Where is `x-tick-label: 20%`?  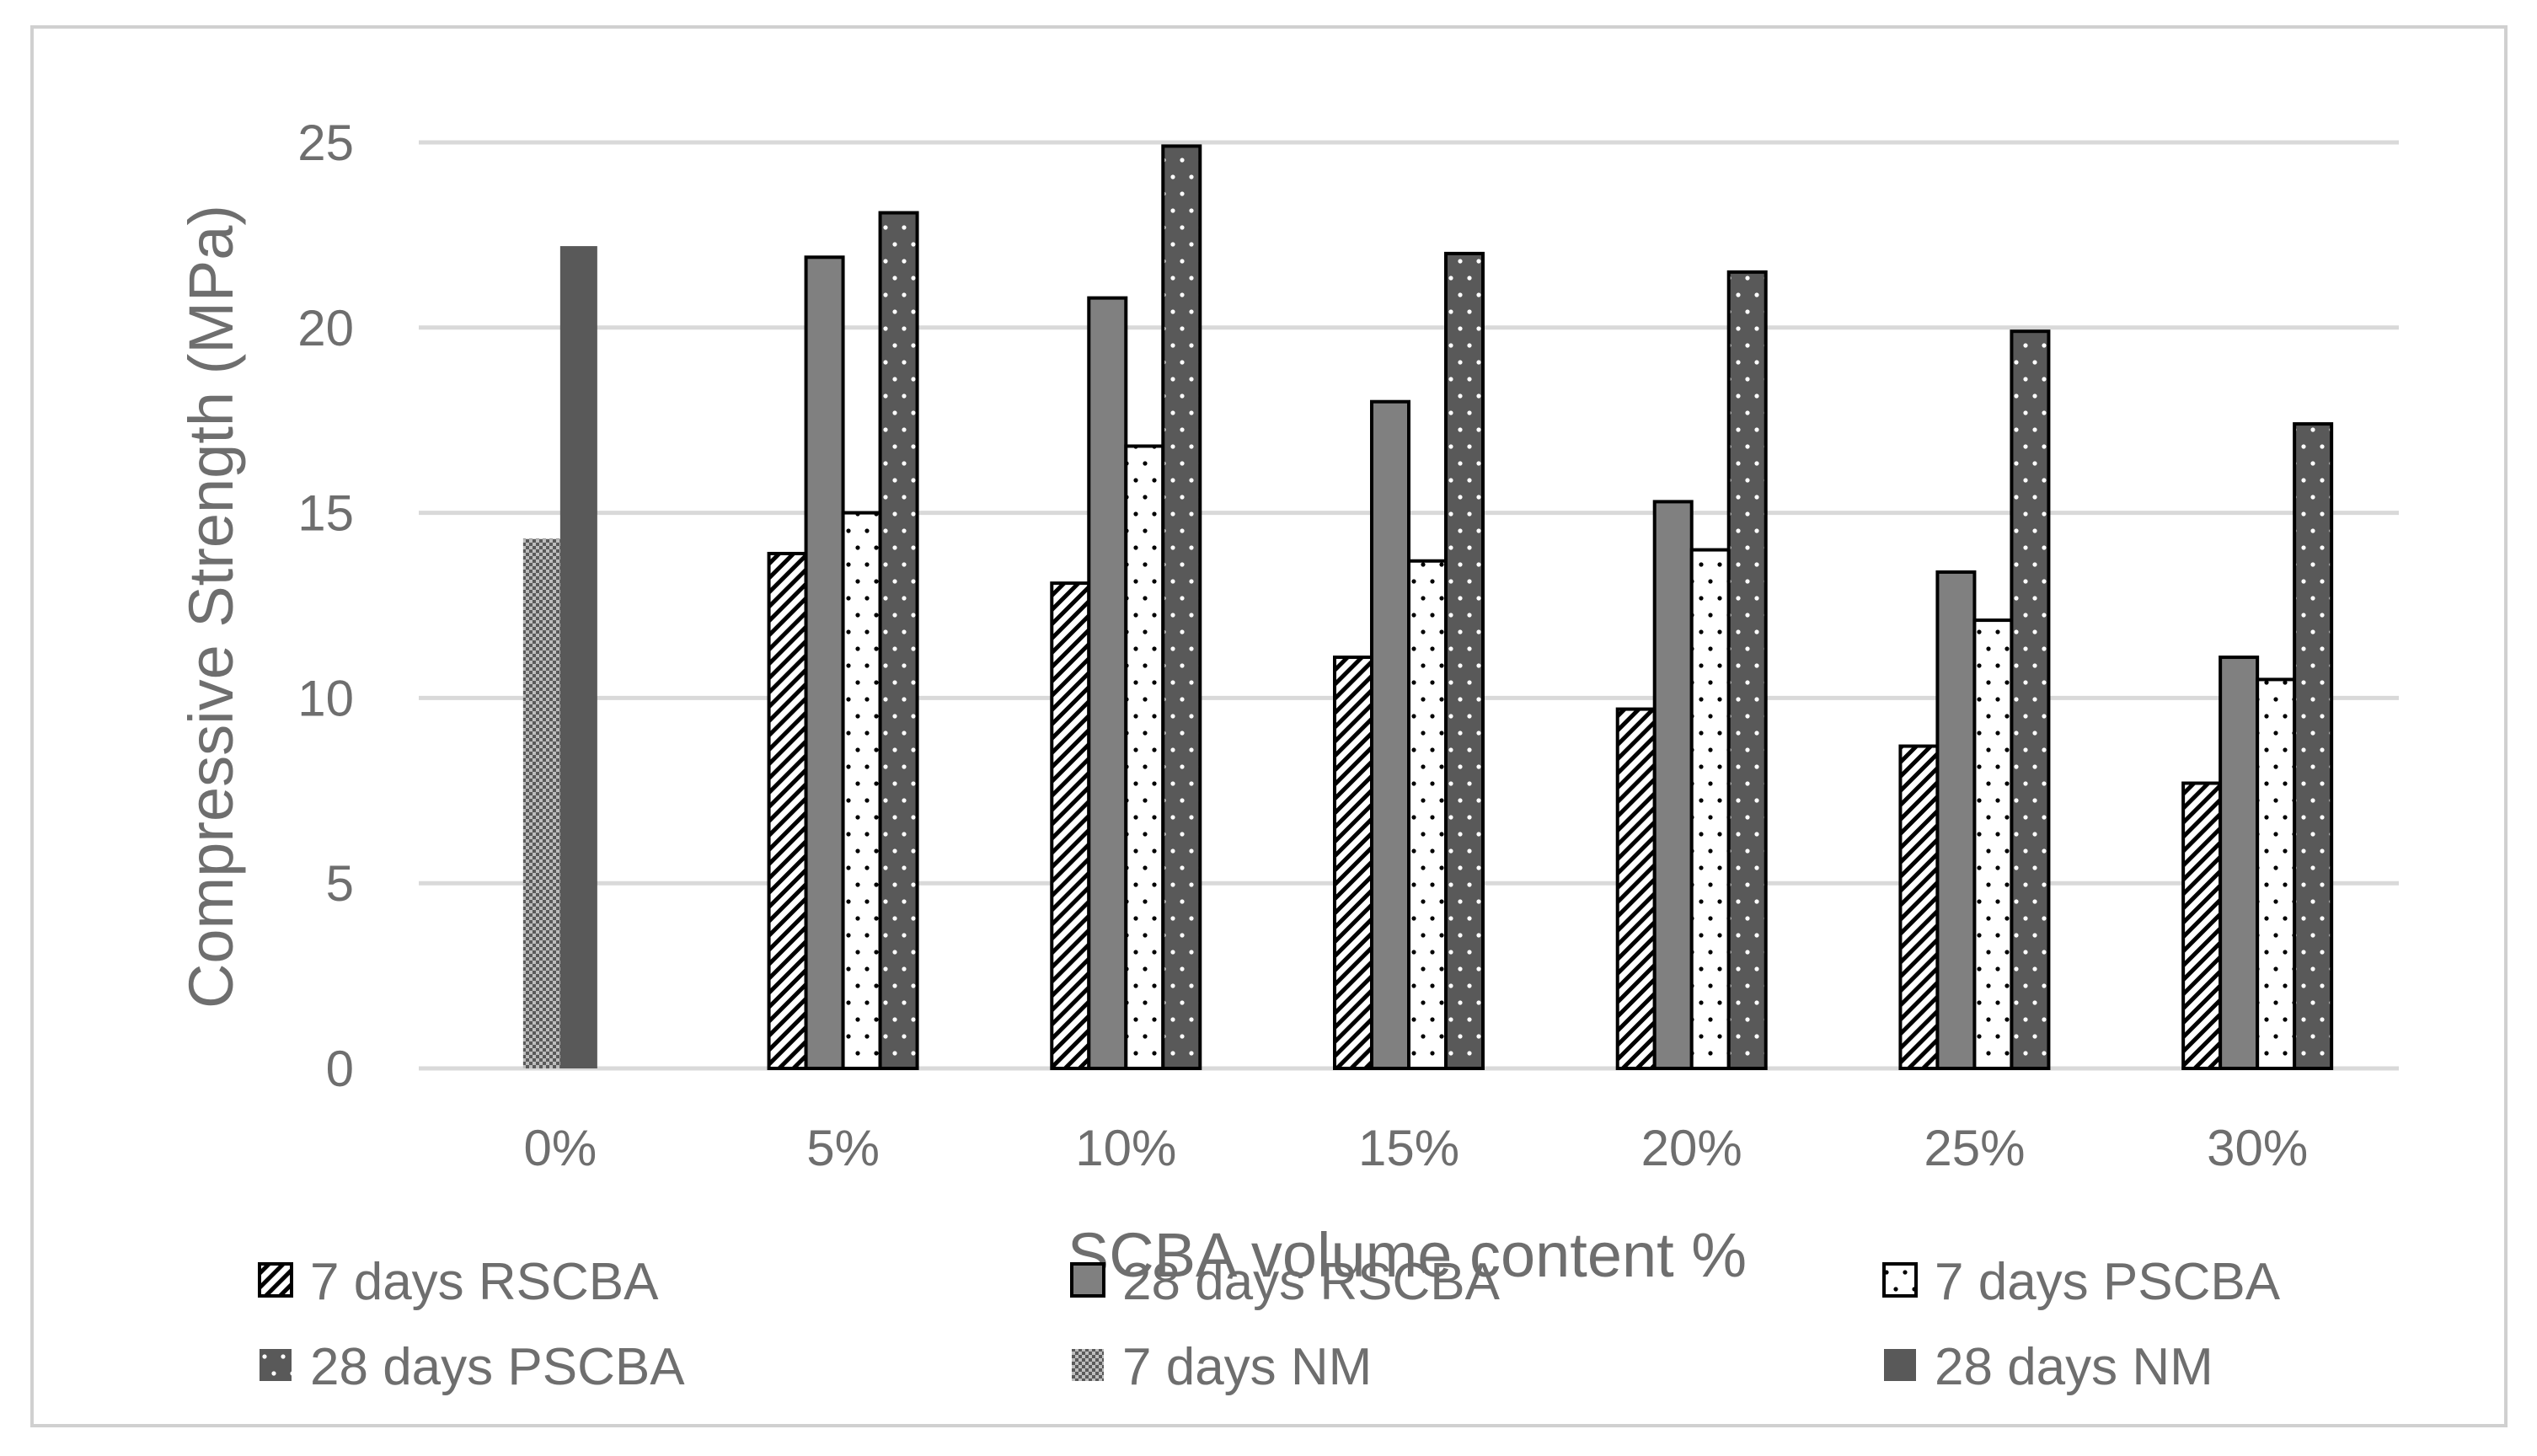
x-tick-label: 20% is located at coordinates (1691, 1148).